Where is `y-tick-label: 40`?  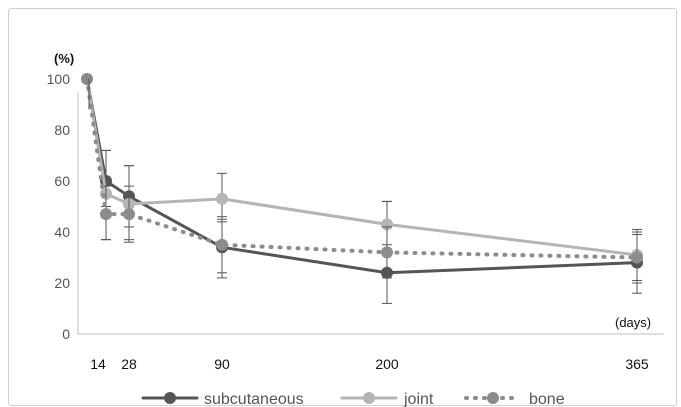 y-tick-label: 40 is located at coordinates (62, 232).